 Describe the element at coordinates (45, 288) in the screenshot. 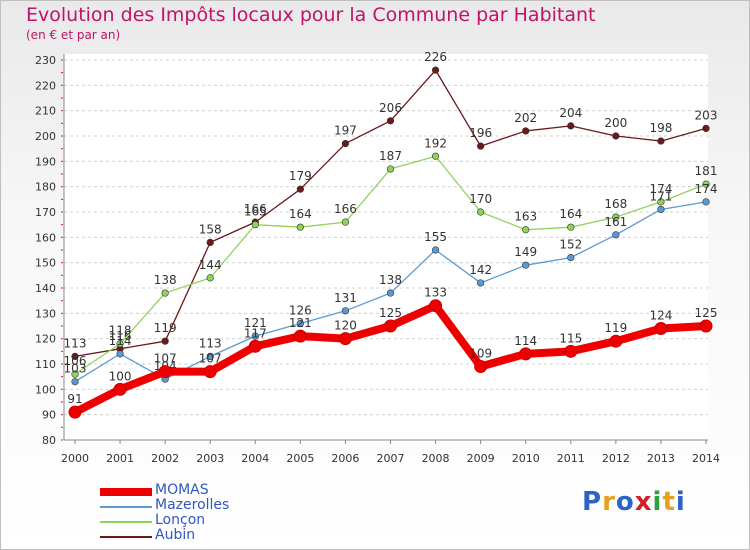

I see `y-tick-label: 140` at that location.